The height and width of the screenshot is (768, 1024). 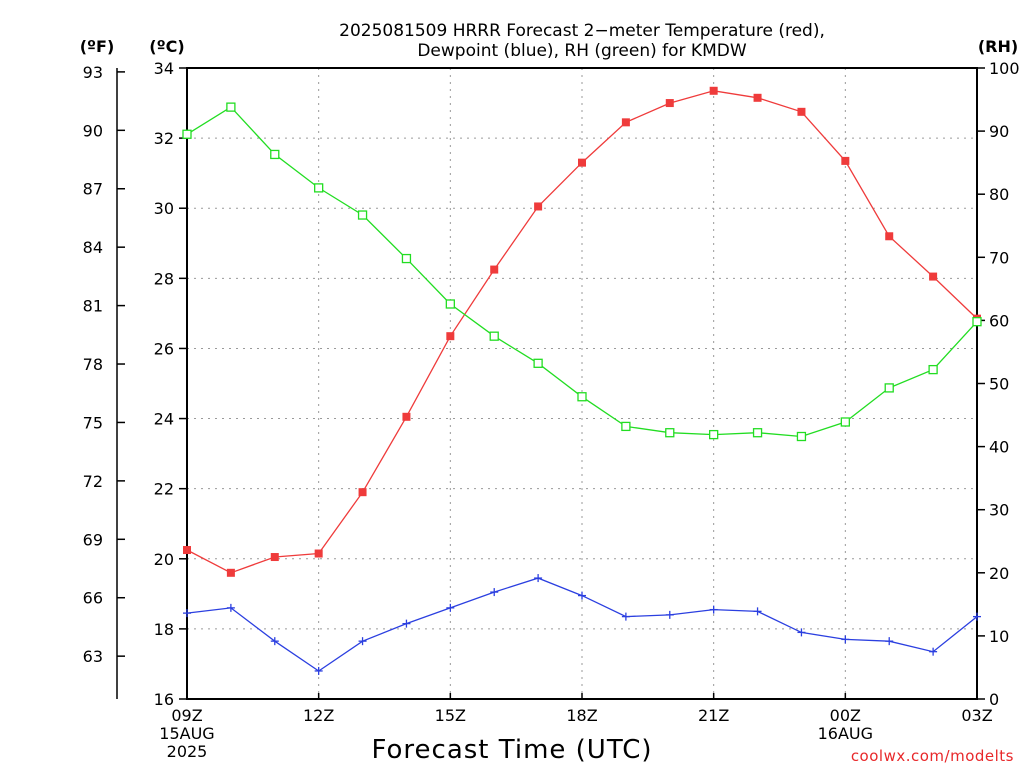 What do you see at coordinates (164, 348) in the screenshot?
I see `celsius-tick-label: 26` at bounding box center [164, 348].